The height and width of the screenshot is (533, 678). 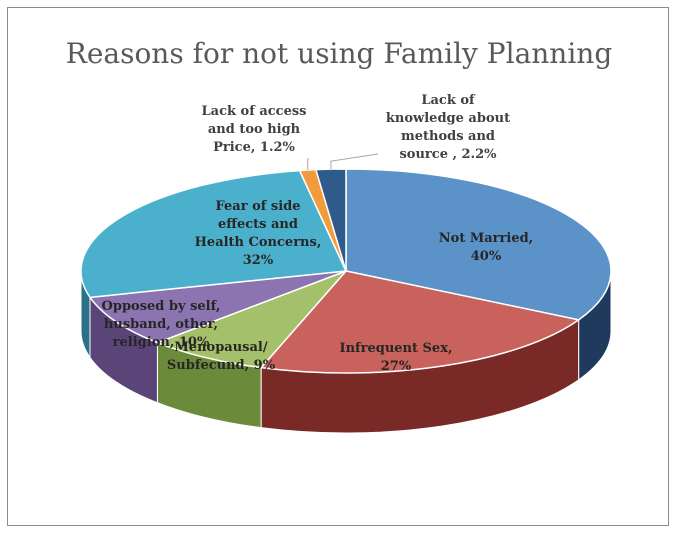 What do you see at coordinates (258, 260) in the screenshot?
I see `data-label-line: 32%` at bounding box center [258, 260].